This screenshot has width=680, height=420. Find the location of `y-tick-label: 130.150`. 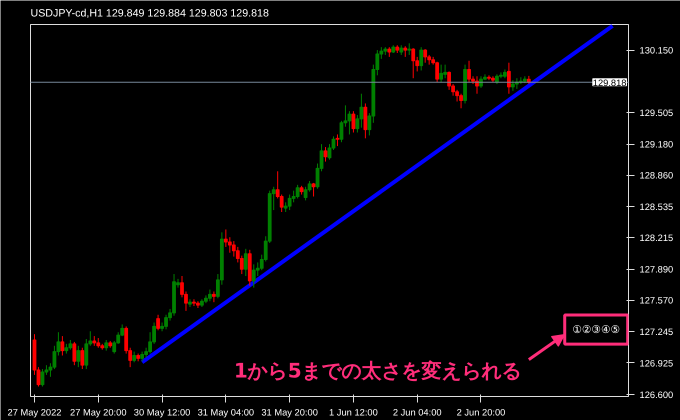

y-tick-label: 130.150 is located at coordinates (657, 51).